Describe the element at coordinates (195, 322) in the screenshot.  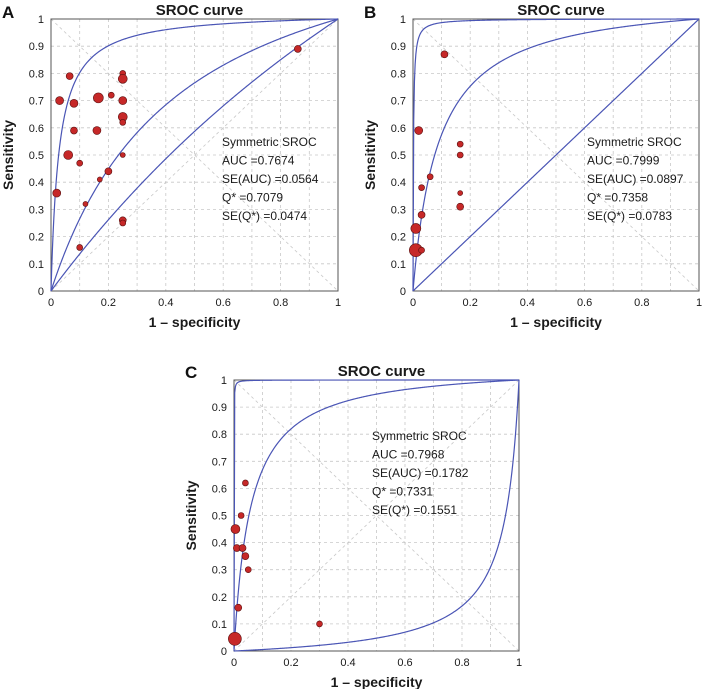
I see `x-axis-label: 1 – specificity` at that location.